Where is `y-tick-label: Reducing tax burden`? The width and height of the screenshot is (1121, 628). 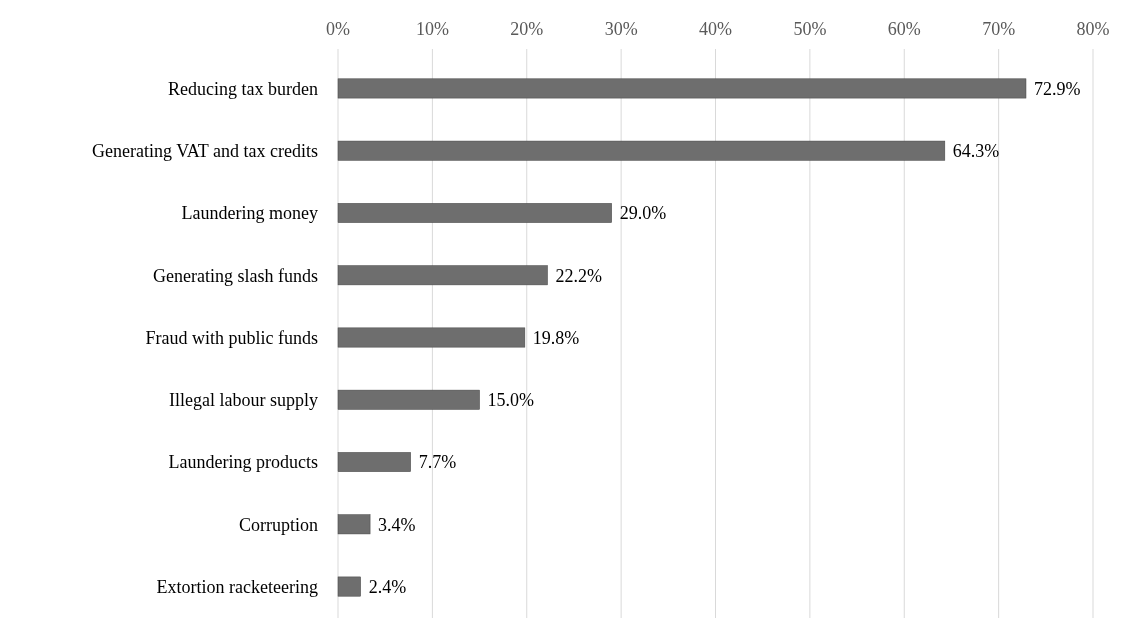 y-tick-label: Reducing tax burden is located at coordinates (243, 88).